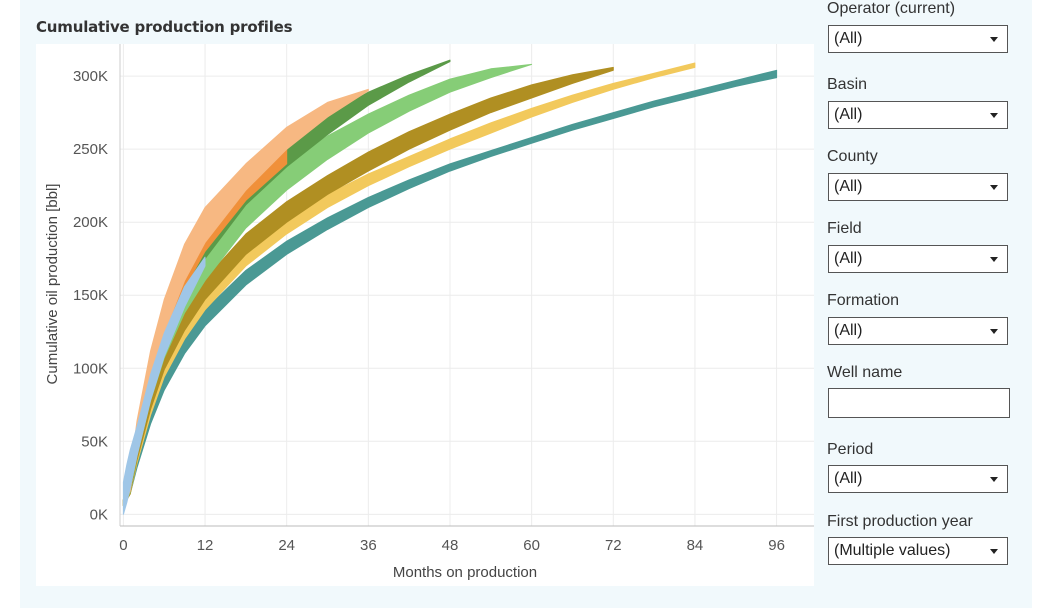  Describe the element at coordinates (695, 545) in the screenshot. I see `x-tick-label: 84` at that location.